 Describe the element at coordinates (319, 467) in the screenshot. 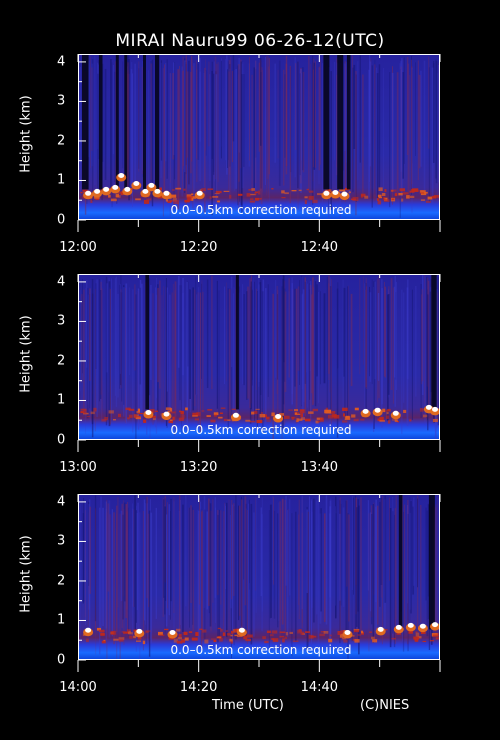

I see `x-tick-label: 13:40` at that location.